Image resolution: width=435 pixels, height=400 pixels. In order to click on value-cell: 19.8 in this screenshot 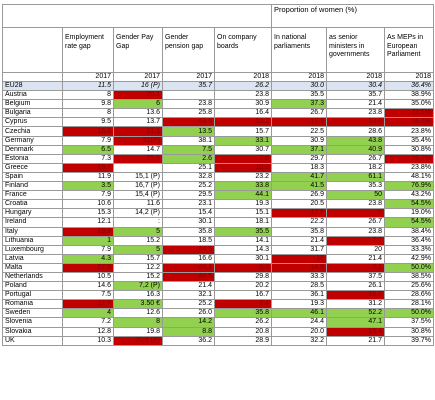, I will do `click(88, 231)`.